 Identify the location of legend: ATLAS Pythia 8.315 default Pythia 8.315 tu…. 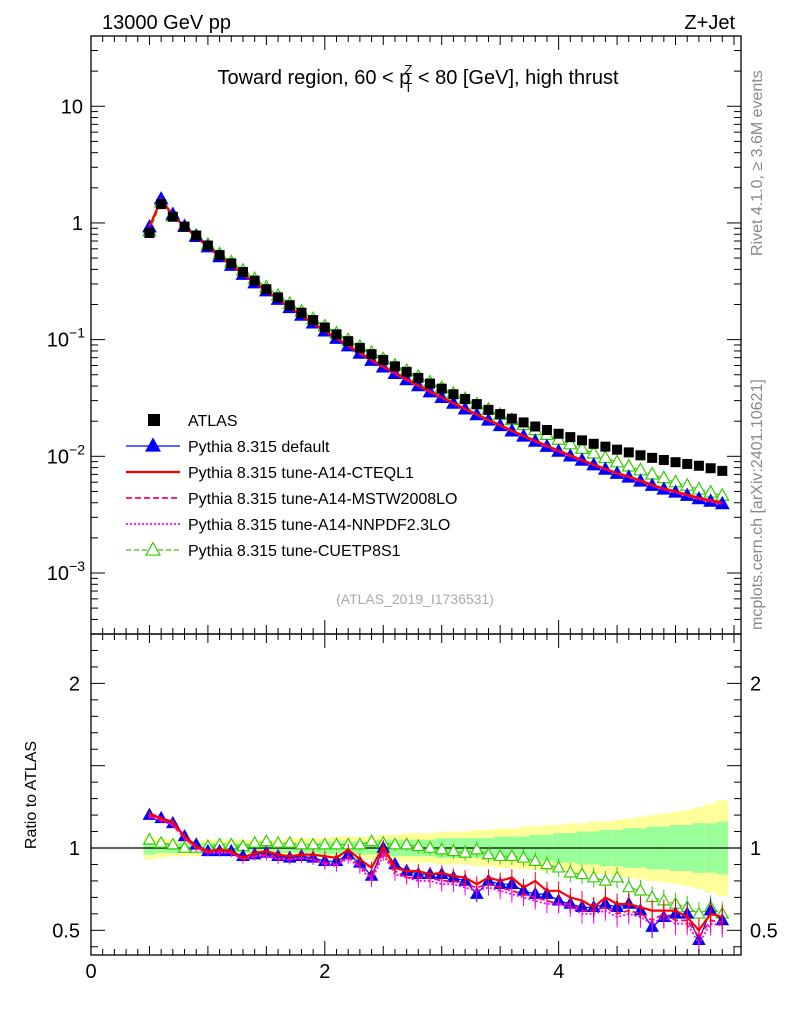
(291, 486).